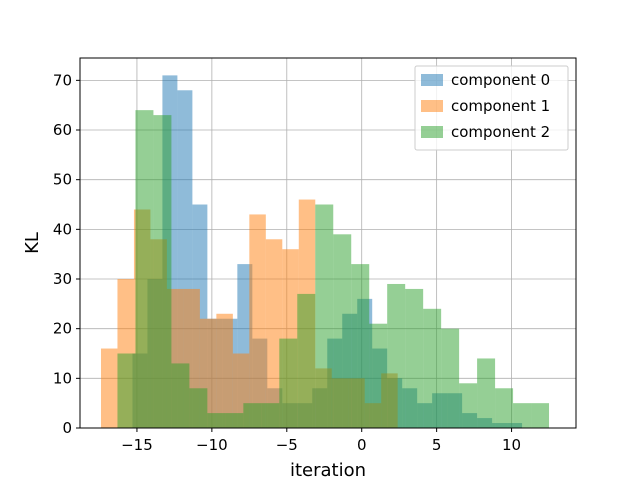 The image size is (640, 480). I want to click on legend: component 0 component 1 component 2, so click(491, 108).